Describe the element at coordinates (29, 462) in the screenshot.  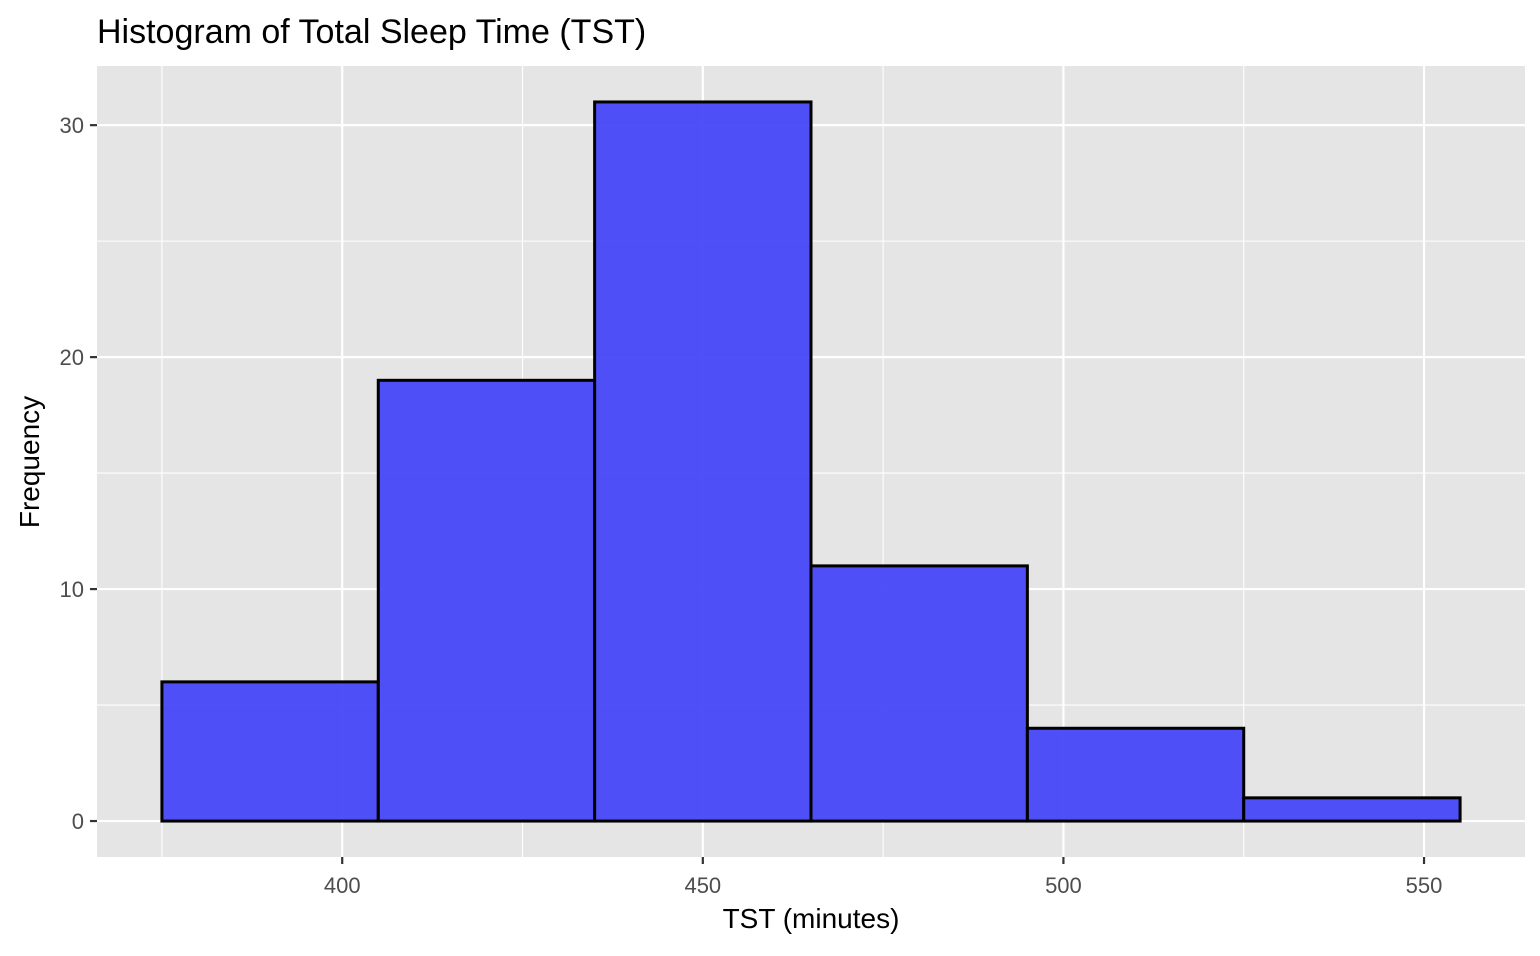
I see `y-axis-title: Frequency` at that location.